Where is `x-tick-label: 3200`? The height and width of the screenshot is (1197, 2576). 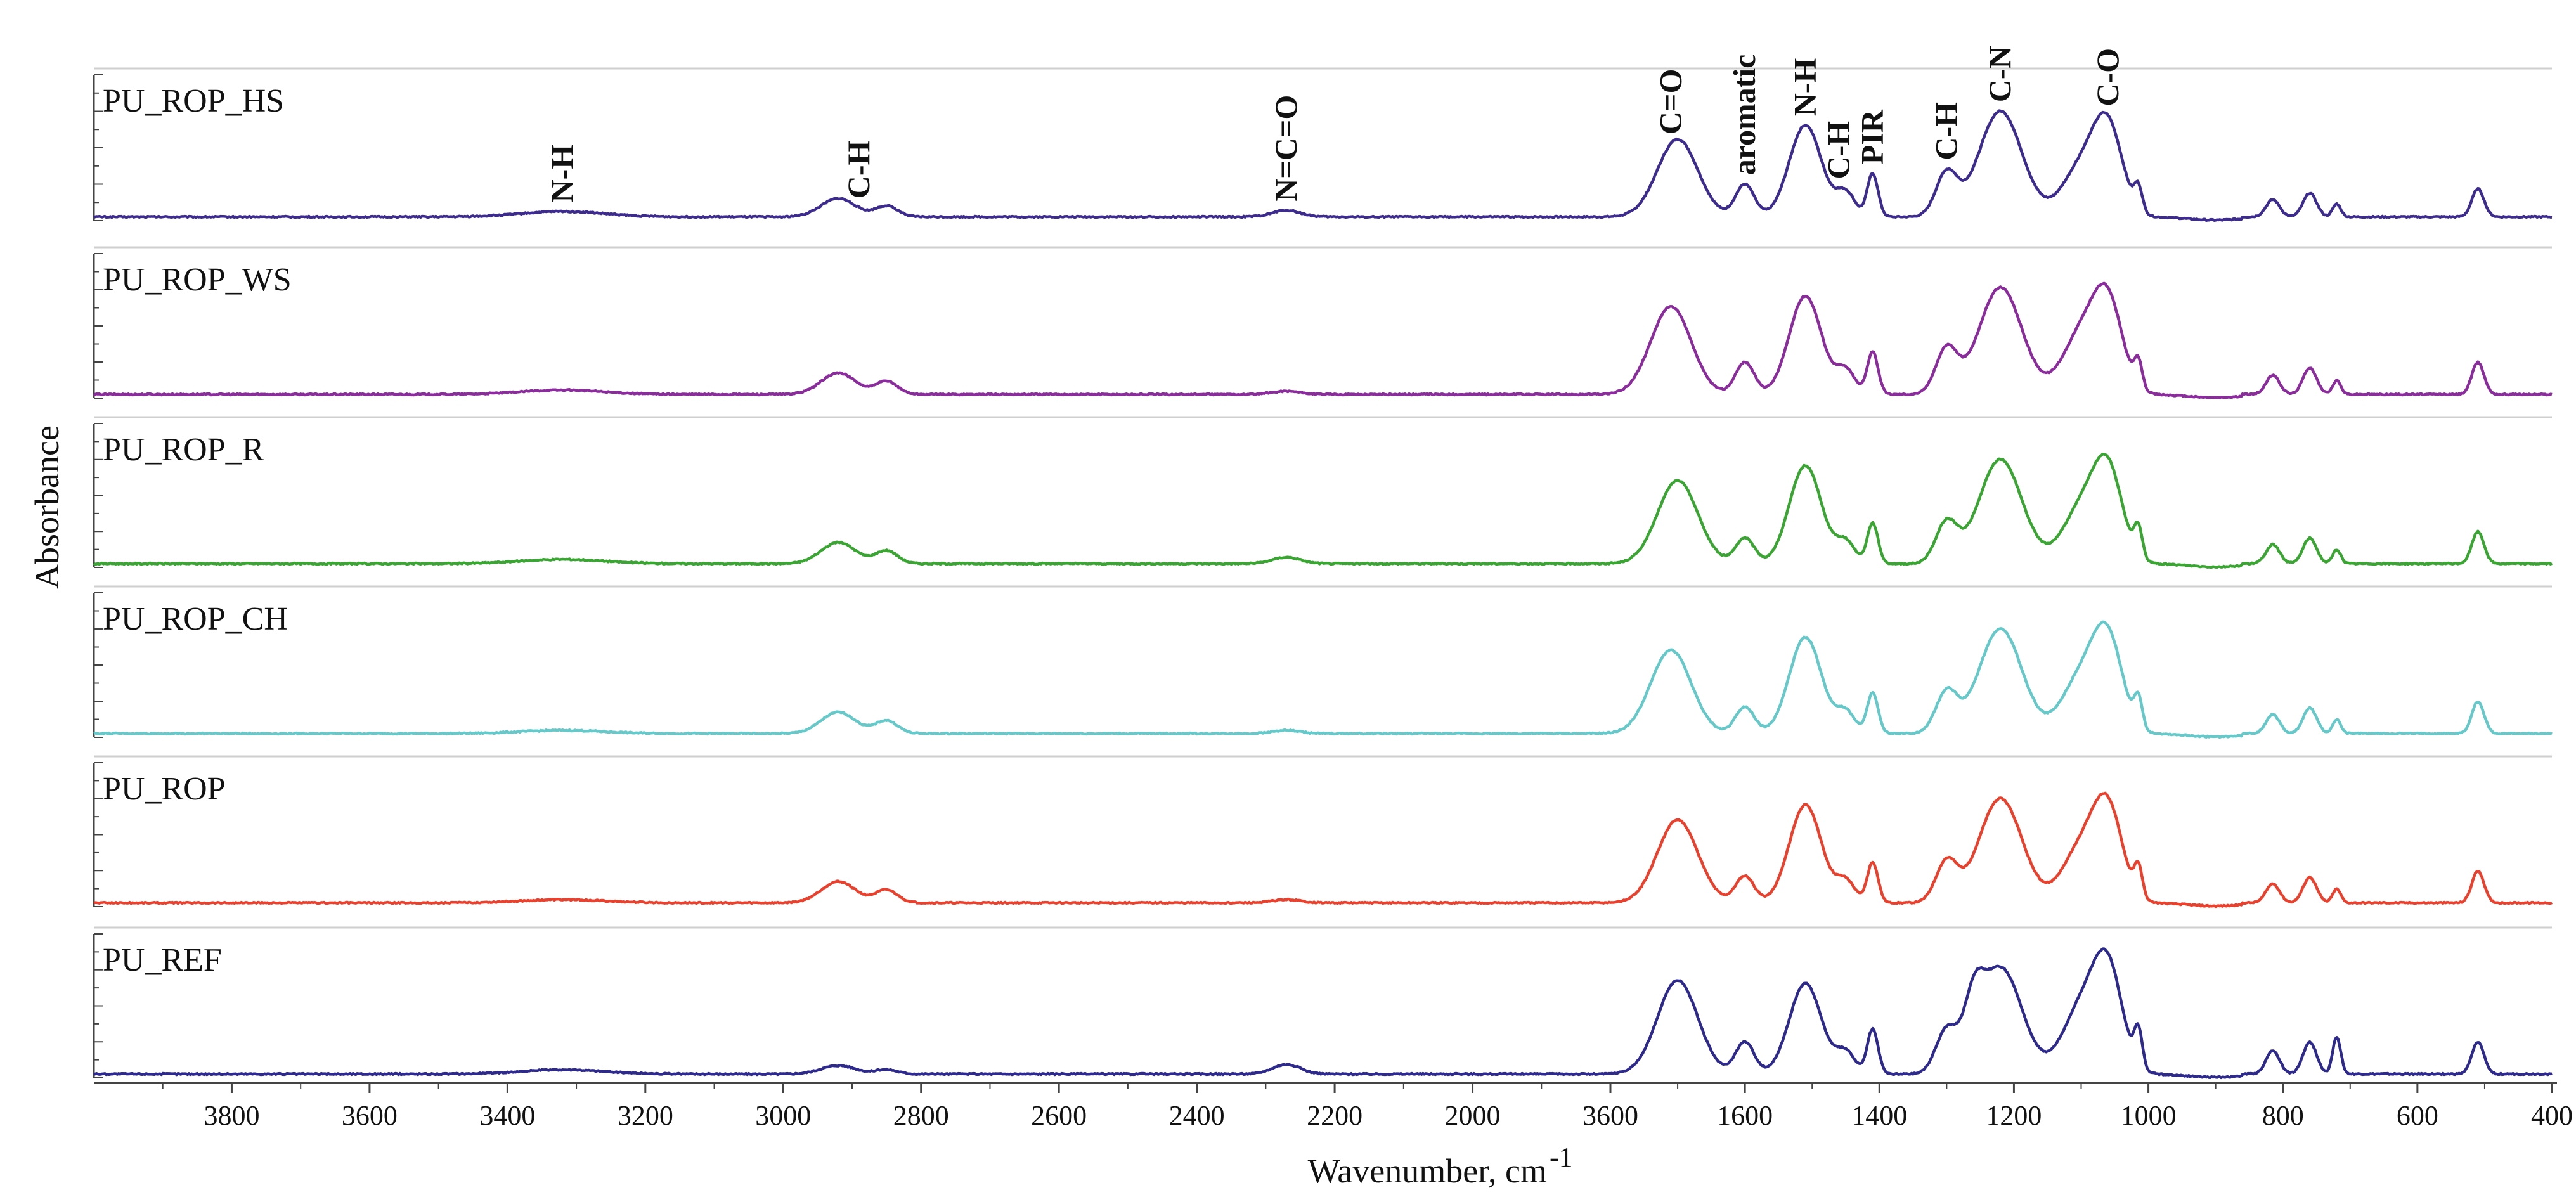
x-tick-label: 3200 is located at coordinates (645, 1115).